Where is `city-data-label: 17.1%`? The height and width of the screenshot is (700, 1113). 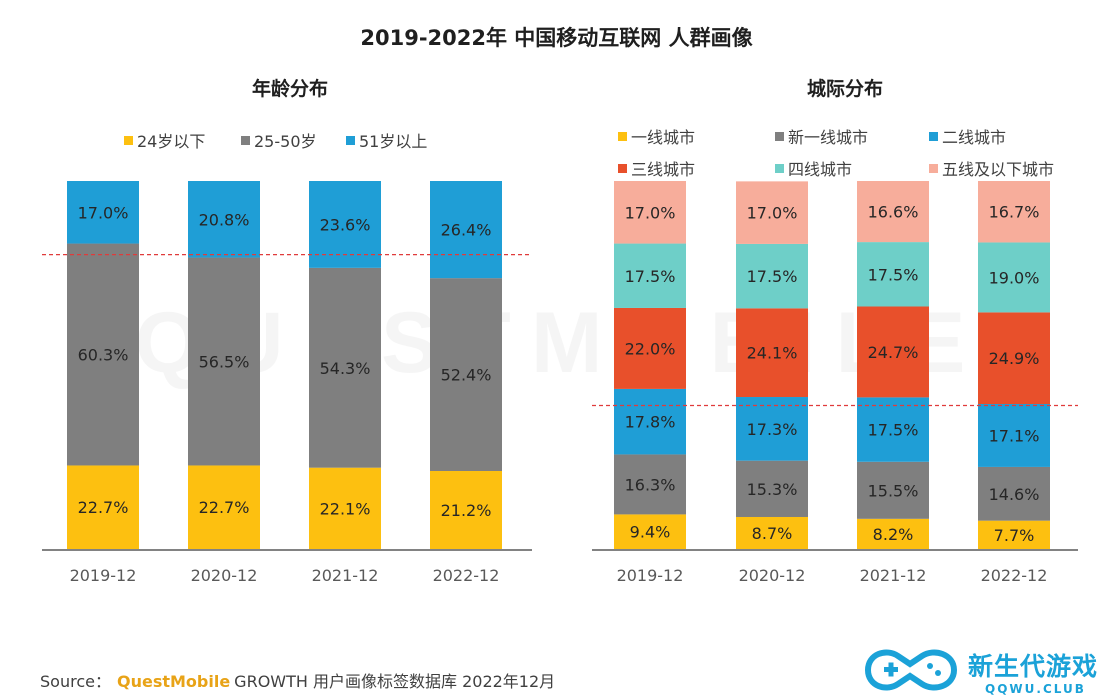 city-data-label: 17.1% is located at coordinates (1014, 435).